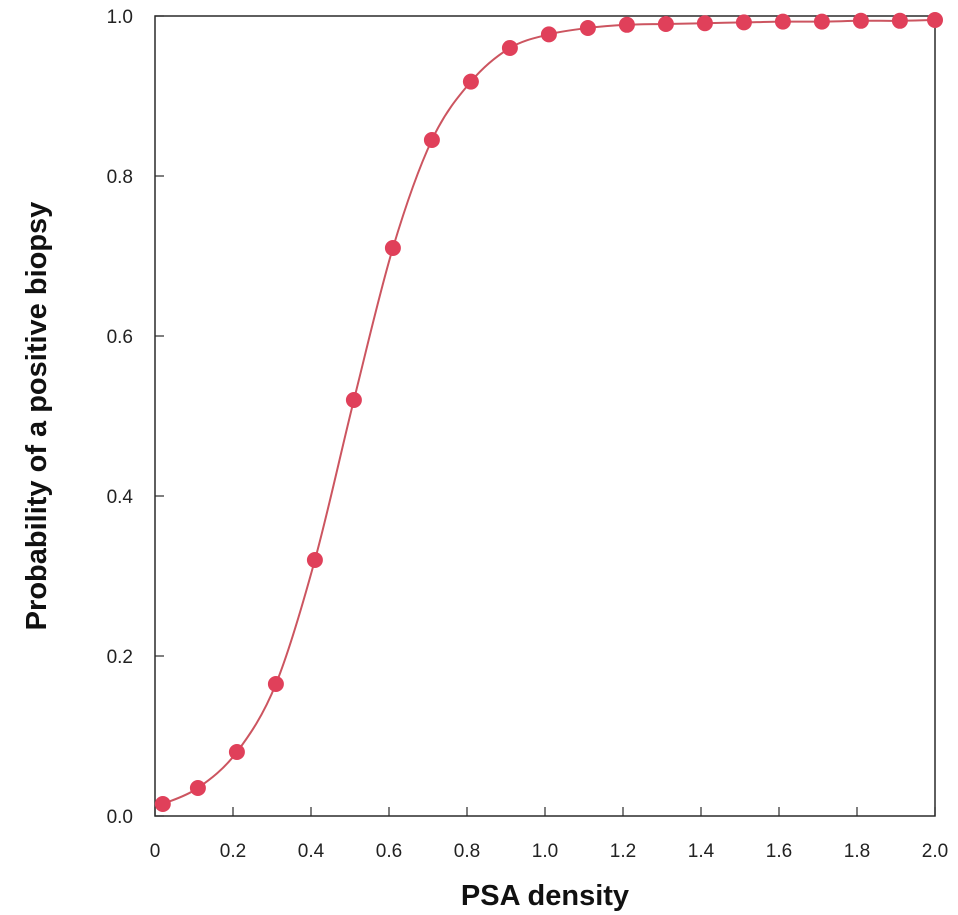 This screenshot has height=915, width=958. I want to click on y-axis-title: Probability of a positive biopsy, so click(37, 416).